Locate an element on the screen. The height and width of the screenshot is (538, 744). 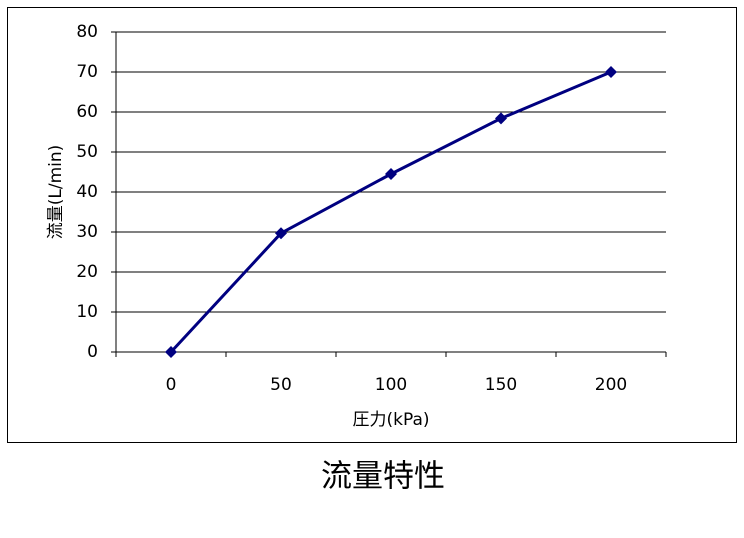
y-tick-label: 10 is located at coordinates (87, 312).